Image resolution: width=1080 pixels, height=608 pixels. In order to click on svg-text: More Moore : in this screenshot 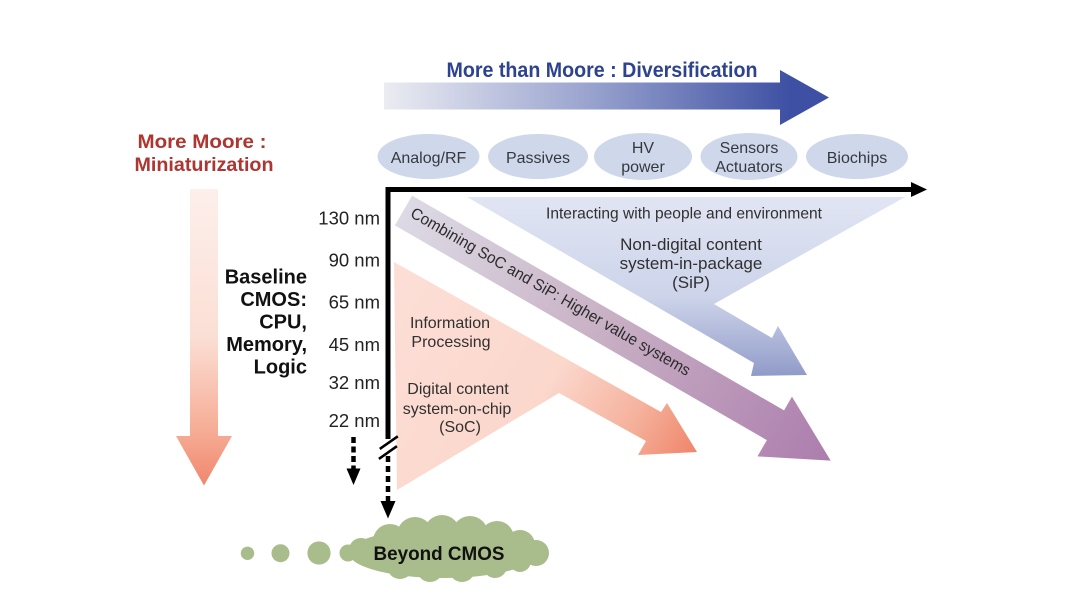, I will do `click(202, 142)`.